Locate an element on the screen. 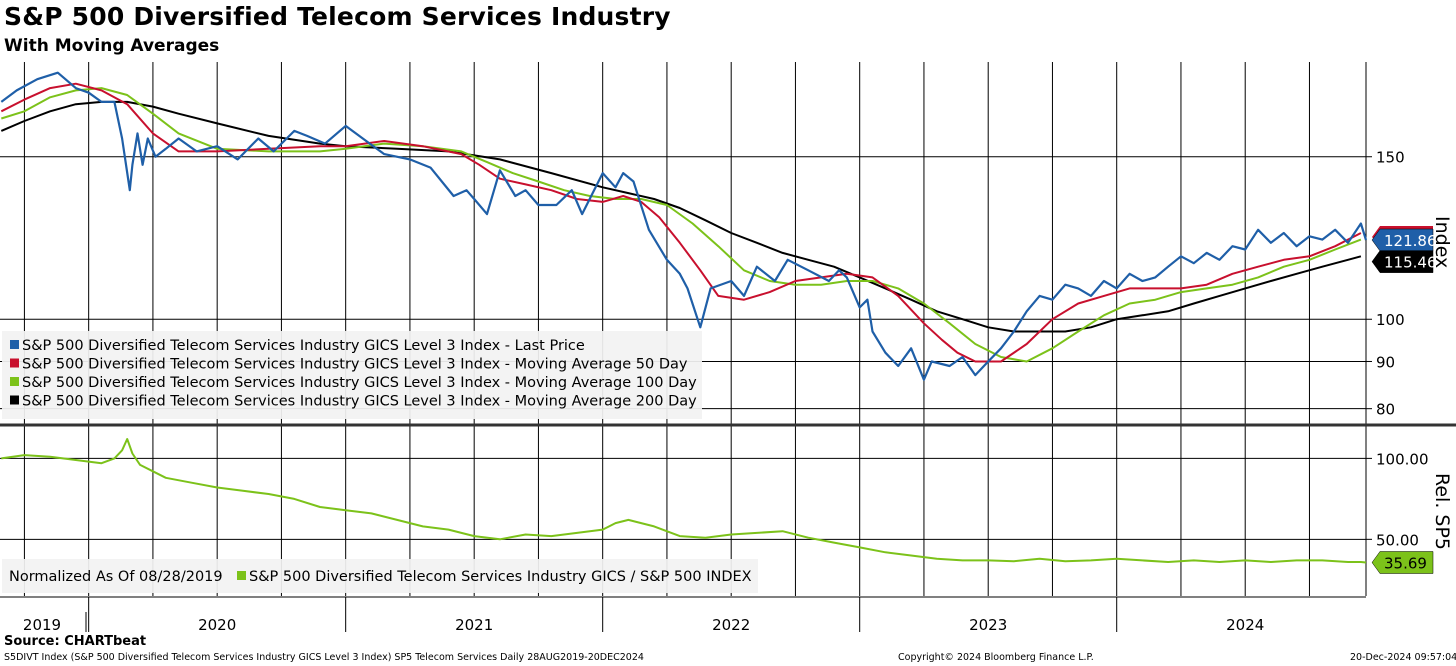 This screenshot has height=666, width=1456. relative-value-tag-text: 35.69 is located at coordinates (1405, 564).